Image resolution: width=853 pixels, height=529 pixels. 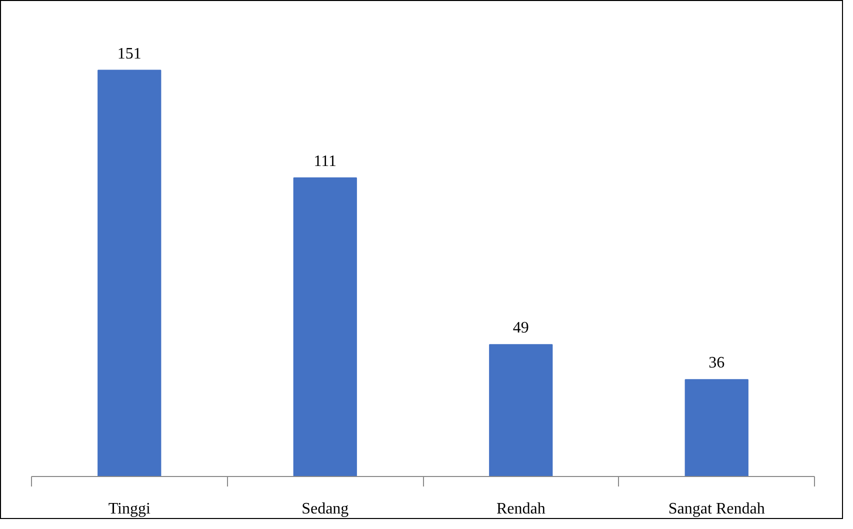 I want to click on data-label: 111, so click(x=325, y=161).